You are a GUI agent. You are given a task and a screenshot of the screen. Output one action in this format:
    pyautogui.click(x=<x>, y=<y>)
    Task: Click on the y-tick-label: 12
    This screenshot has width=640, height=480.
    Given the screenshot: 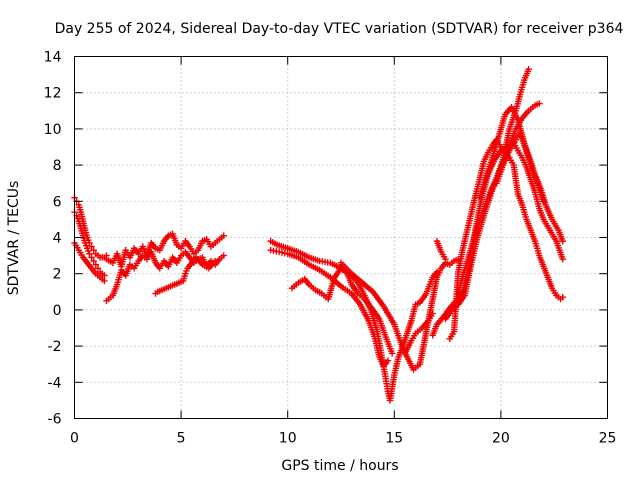 What is the action you would take?
    pyautogui.click(x=53, y=94)
    